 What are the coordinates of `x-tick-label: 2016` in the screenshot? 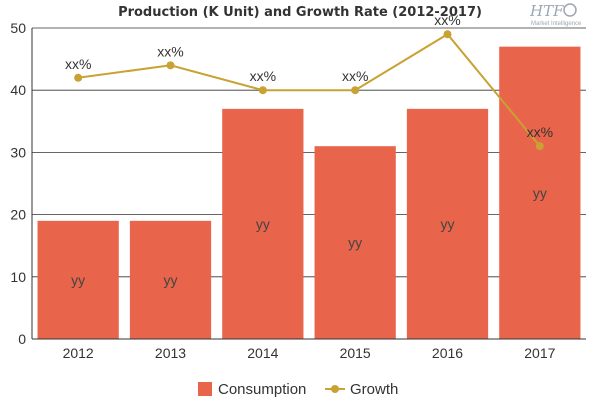 It's located at (447, 353).